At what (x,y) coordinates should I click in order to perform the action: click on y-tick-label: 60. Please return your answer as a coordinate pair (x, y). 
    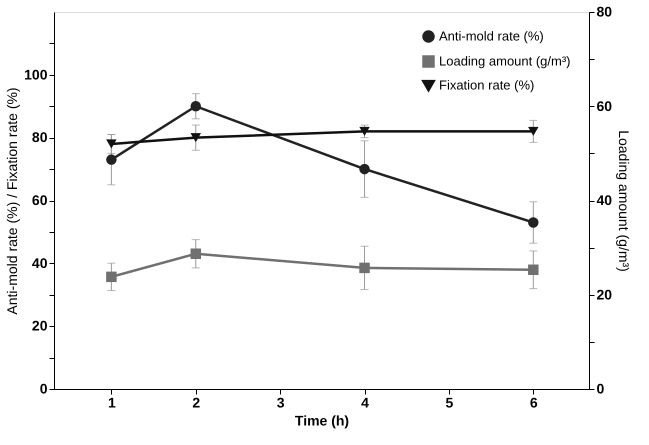
    Looking at the image, I should click on (40, 200).